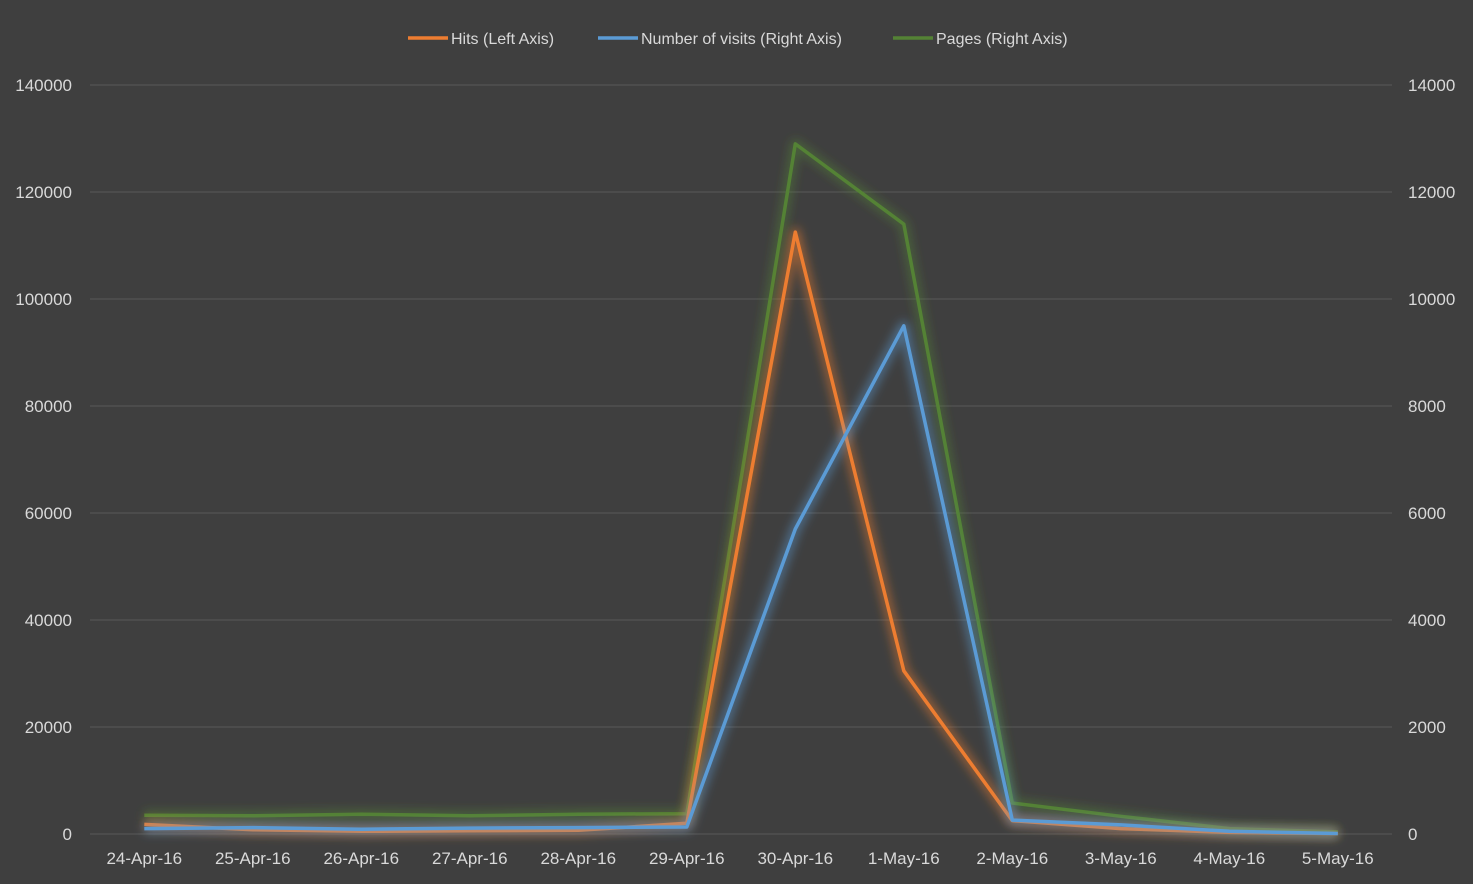 The width and height of the screenshot is (1473, 884). I want to click on x-tick-label: 27-Apr-16, so click(470, 858).